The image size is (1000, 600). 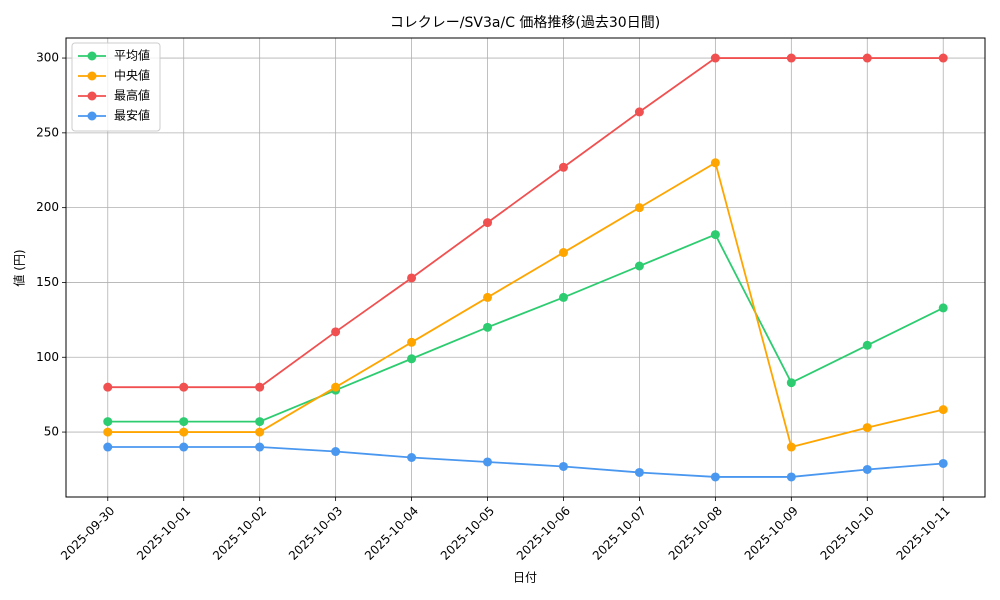 I want to click on chart-title: コレクレー/SV3a/C 価格推移(過去30日間), so click(x=525, y=23).